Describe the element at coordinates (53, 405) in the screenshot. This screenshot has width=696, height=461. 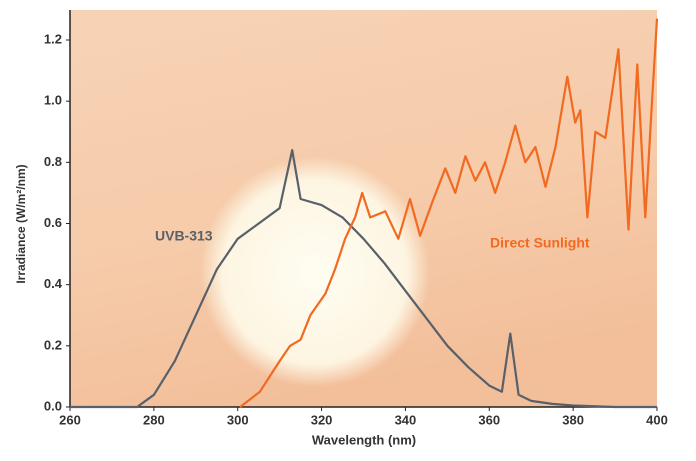
I see `y-tick-label: 0.0` at that location.